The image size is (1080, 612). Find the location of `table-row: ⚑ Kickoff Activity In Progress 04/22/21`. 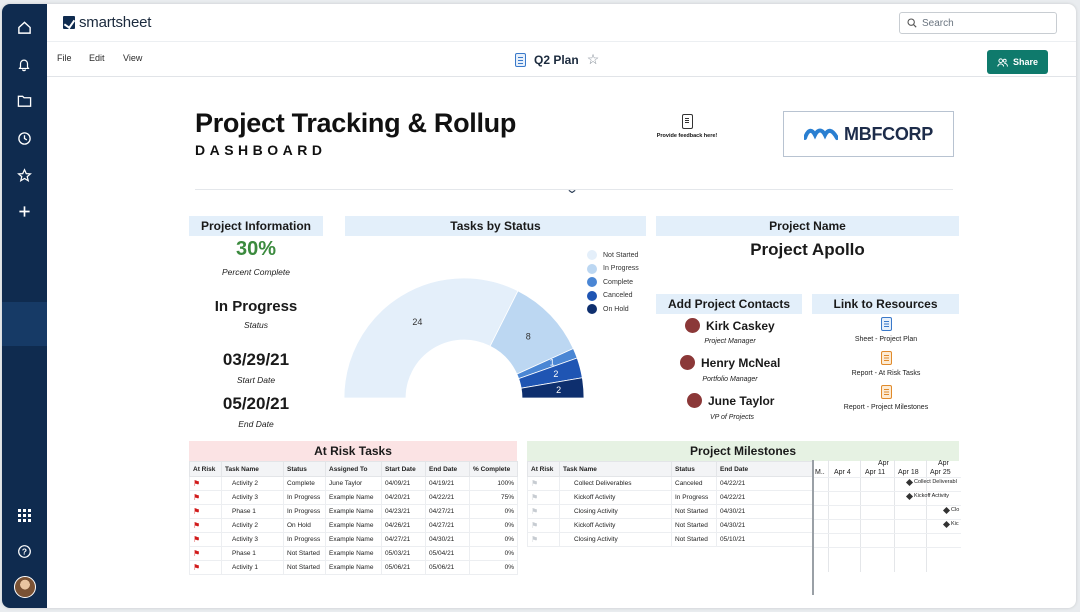

table-row: ⚑ Kickoff Activity In Progress 04/22/21 is located at coordinates (670, 497).